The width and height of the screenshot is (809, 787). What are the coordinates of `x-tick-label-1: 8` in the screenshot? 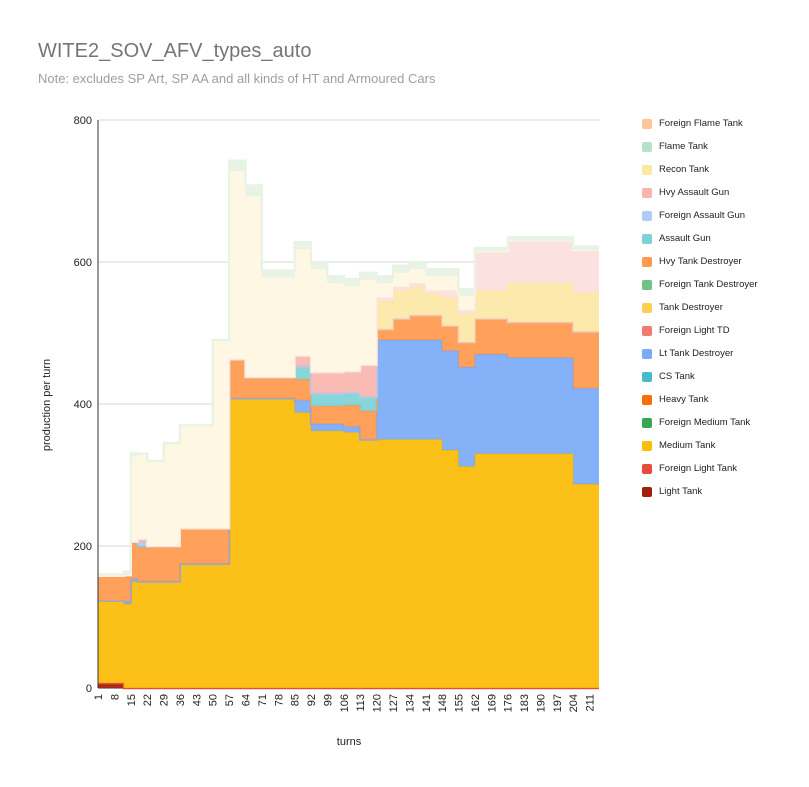 It's located at (115, 697).